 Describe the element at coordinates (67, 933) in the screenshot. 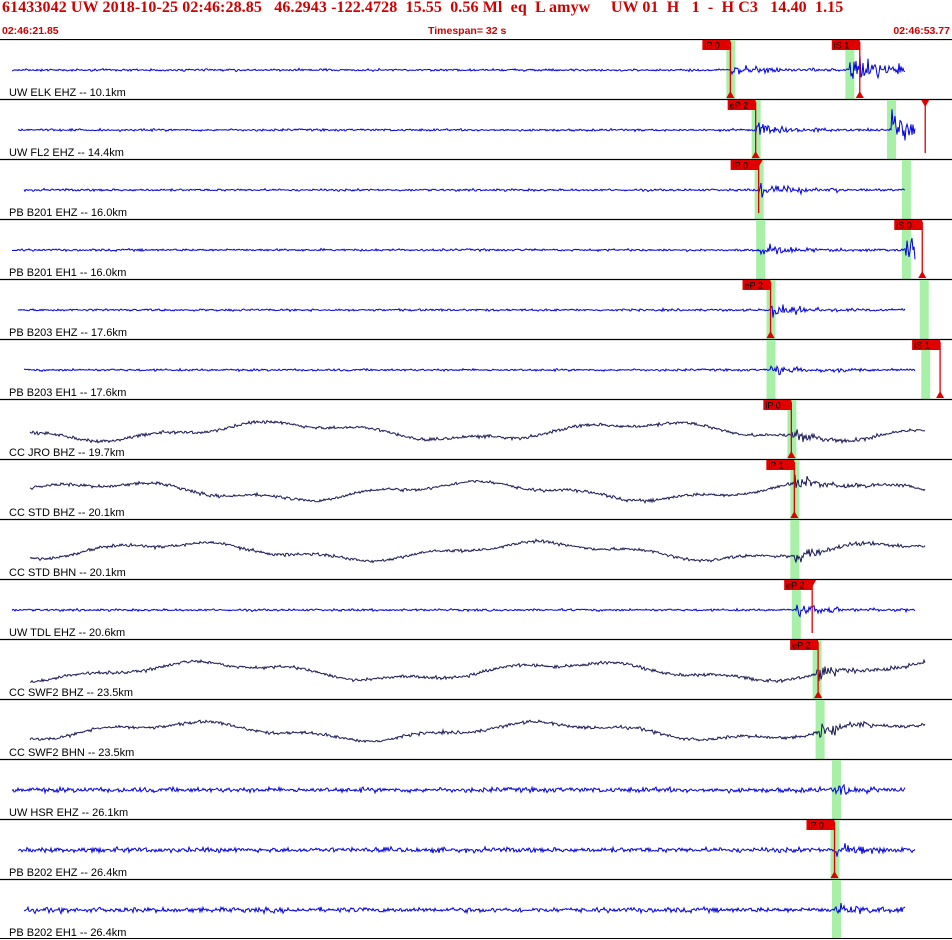

I see `station-label: PB B202 EH1 -- 26.4km` at that location.